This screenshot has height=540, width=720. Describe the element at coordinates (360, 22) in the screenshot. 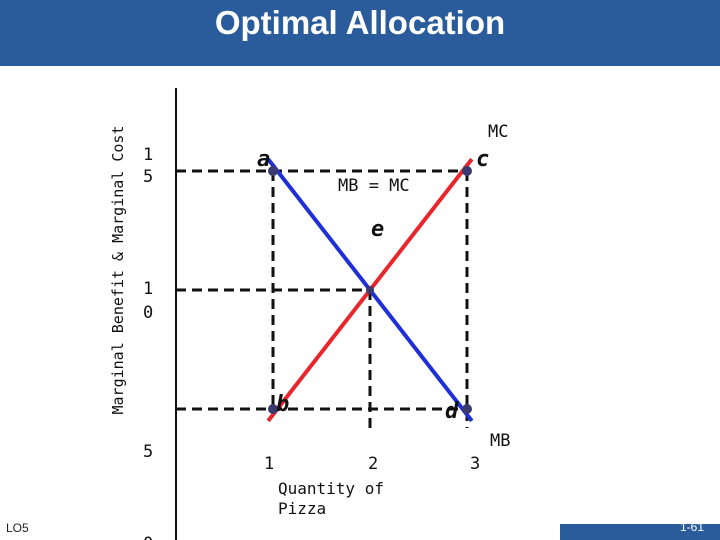

I see `page-title: Optimal Allocation` at that location.